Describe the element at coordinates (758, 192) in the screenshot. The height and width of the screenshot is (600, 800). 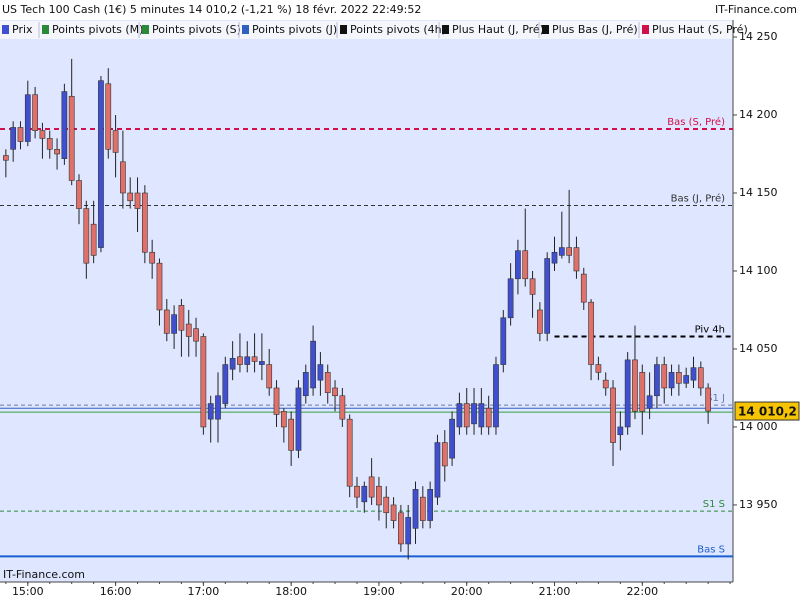
I see `y-tick-label: 14 150` at that location.